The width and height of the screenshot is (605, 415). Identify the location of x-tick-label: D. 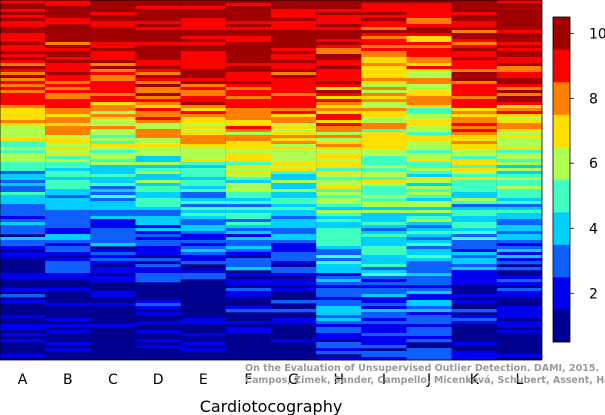
(158, 380).